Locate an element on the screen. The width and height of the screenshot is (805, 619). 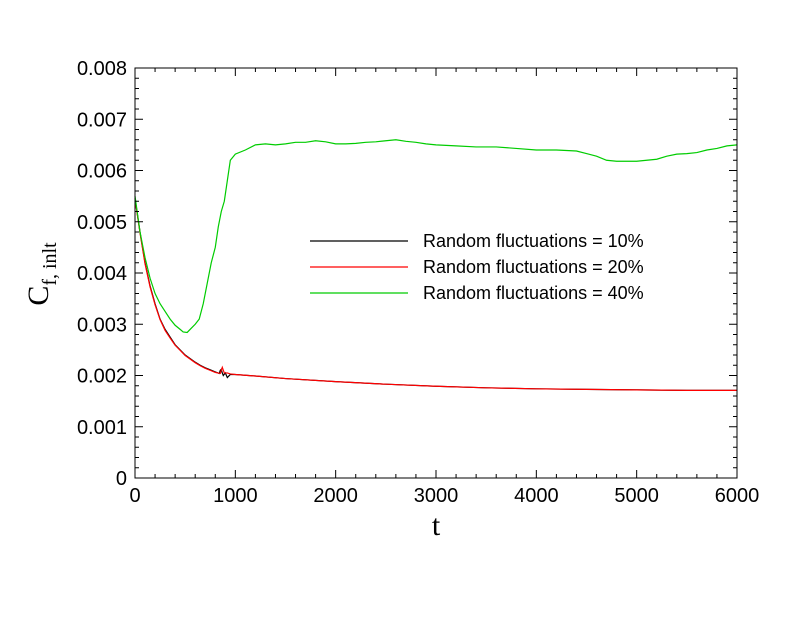
x-tick-label: 0 is located at coordinates (134, 496).